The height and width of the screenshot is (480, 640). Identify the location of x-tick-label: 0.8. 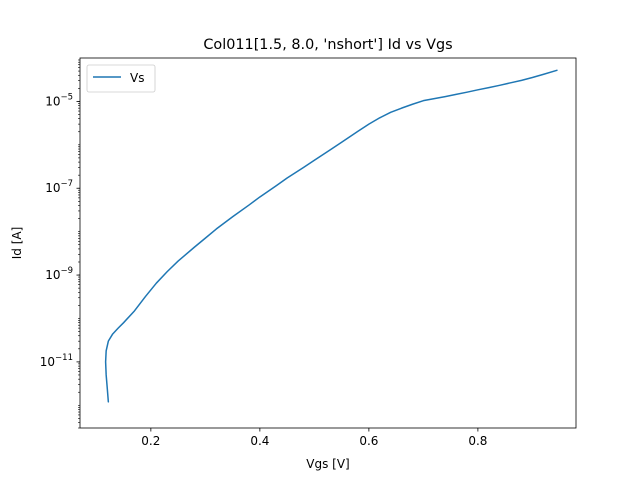
(477, 441).